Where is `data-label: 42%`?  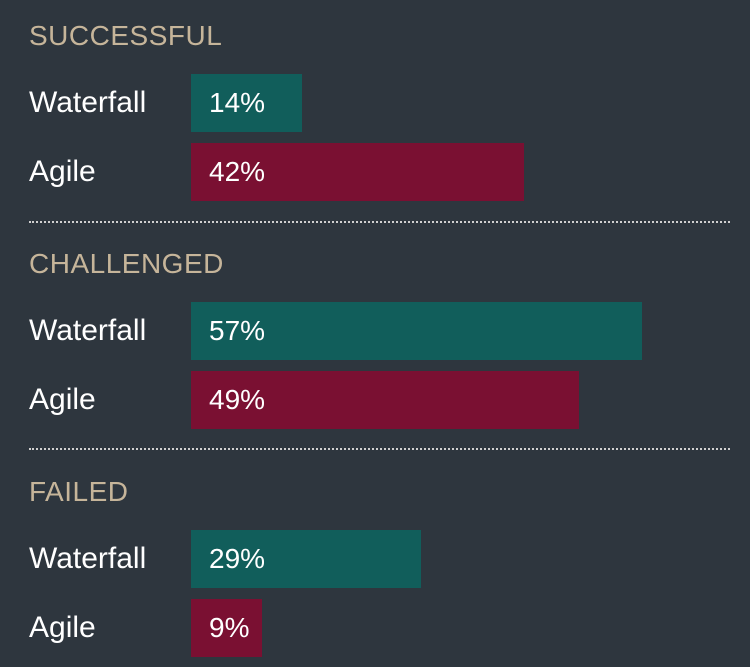 data-label: 42% is located at coordinates (237, 171).